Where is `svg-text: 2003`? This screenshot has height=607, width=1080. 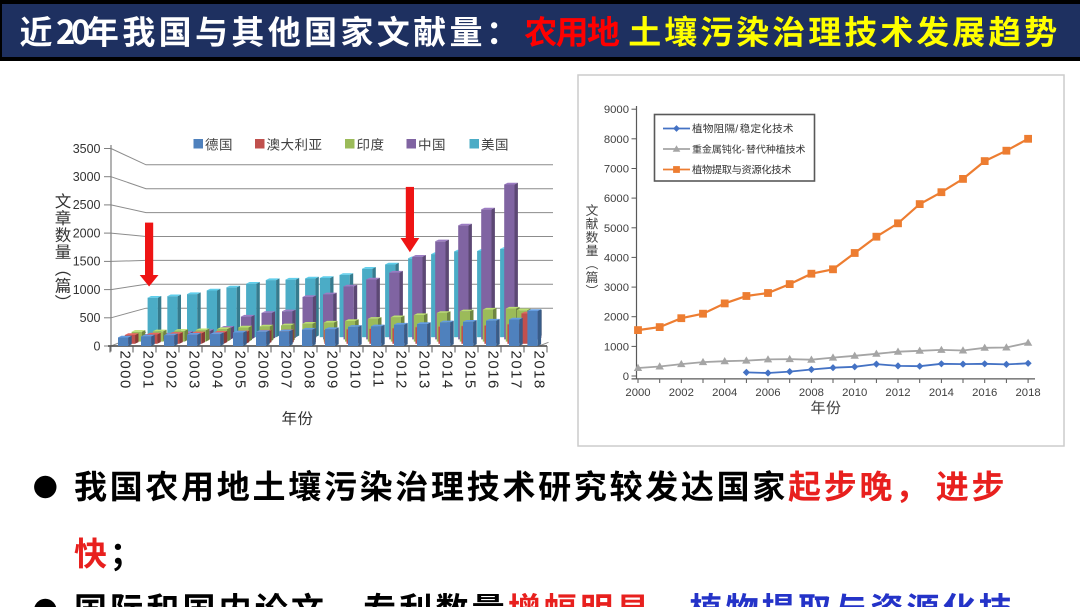 svg-text: 2003 is located at coordinates (194, 370).